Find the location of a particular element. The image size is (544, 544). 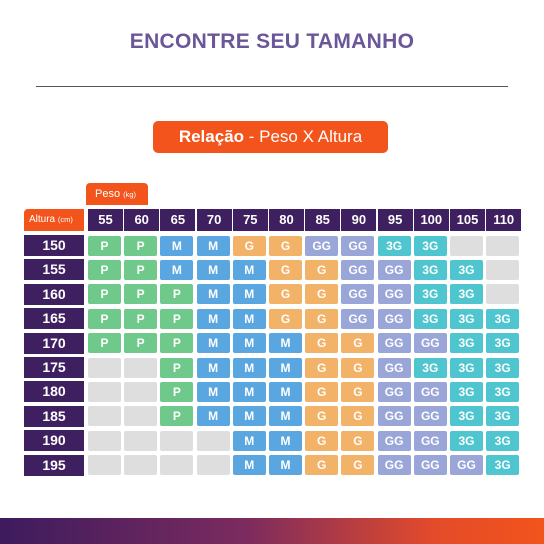

weight-header: 75 is located at coordinates (250, 220).